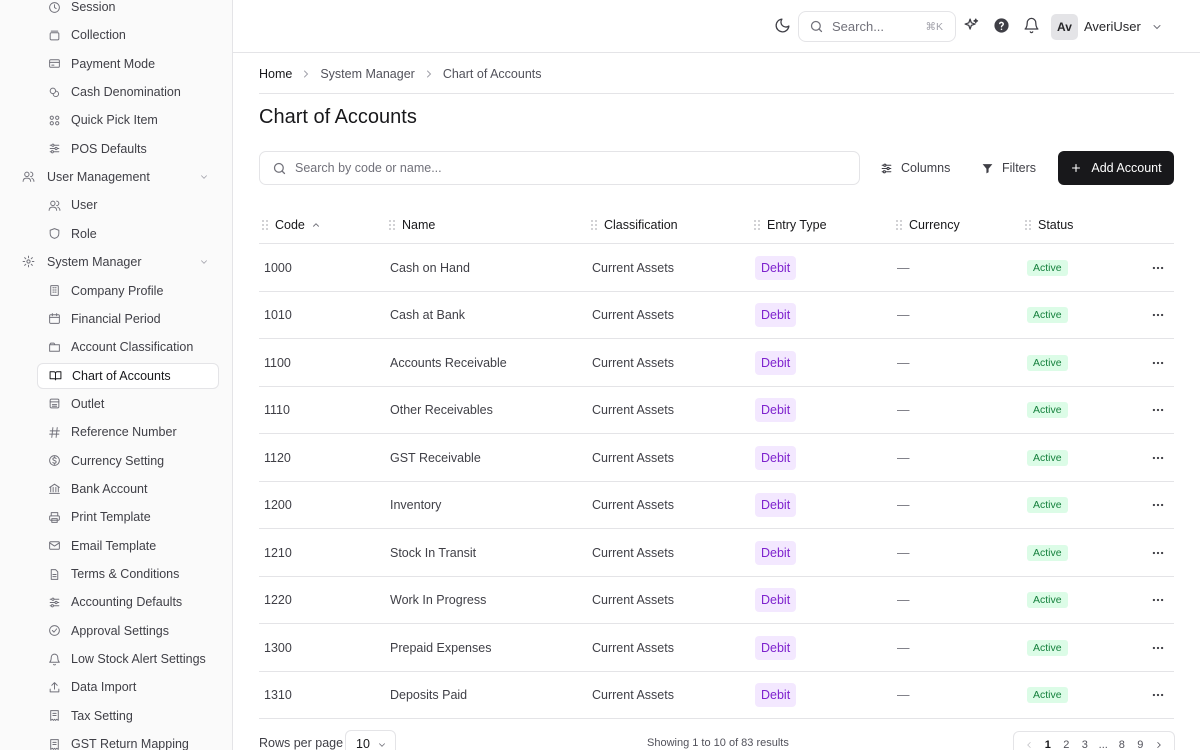  What do you see at coordinates (1121, 744) in the screenshot?
I see `page-button: 8` at bounding box center [1121, 744].